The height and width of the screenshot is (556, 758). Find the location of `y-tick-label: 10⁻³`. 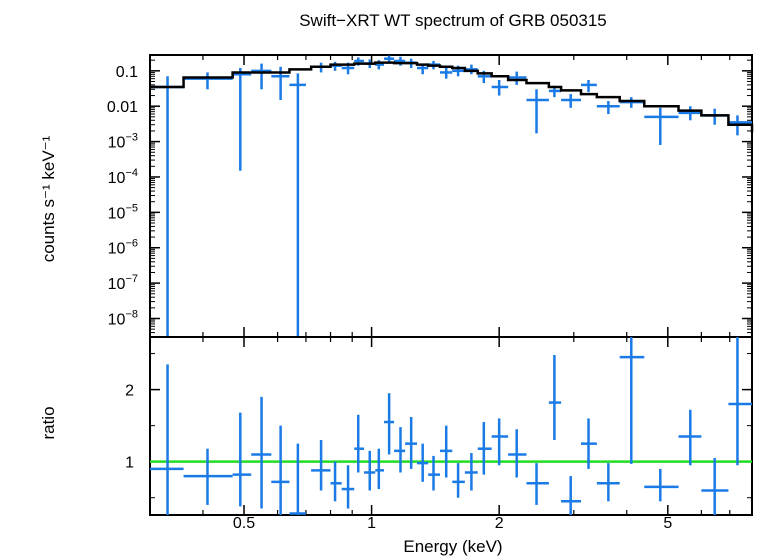

y-tick-label: 10⁻³ is located at coordinates (123, 142).